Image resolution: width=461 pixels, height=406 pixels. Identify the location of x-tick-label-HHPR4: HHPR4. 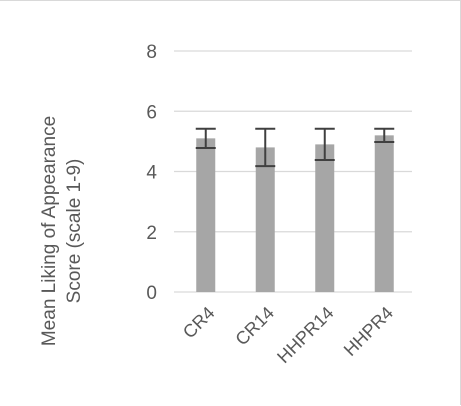
(368, 331).